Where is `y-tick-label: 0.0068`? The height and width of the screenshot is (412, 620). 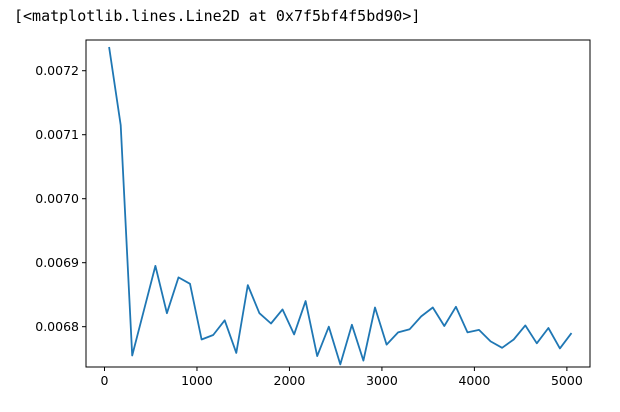
y-tick-label: 0.0068 is located at coordinates (57, 326).